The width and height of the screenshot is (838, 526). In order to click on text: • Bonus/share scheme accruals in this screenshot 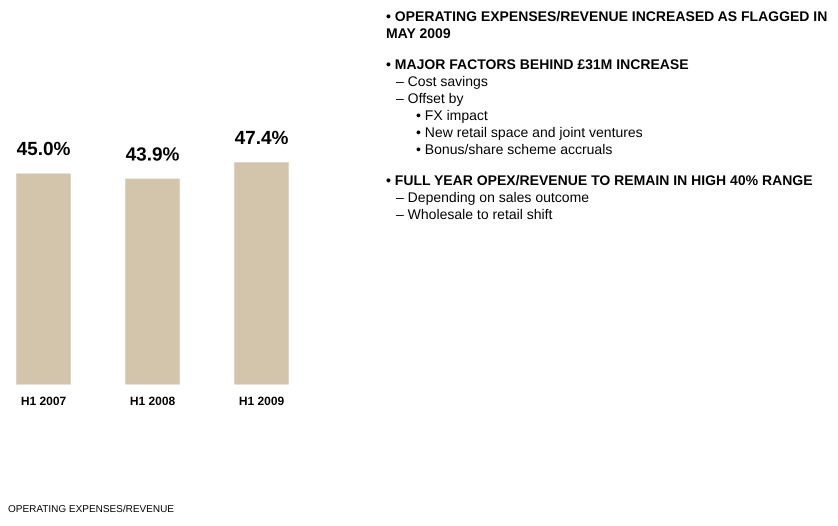, I will do `click(514, 149)`.